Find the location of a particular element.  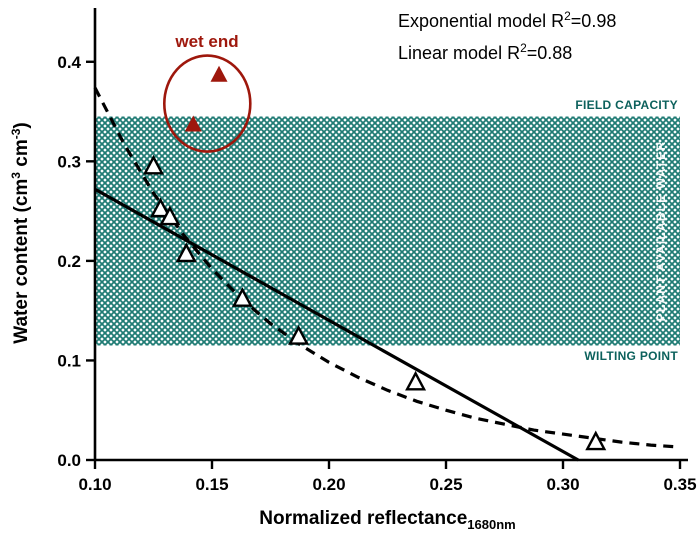

x-tick-label: 0.20 is located at coordinates (328, 484).